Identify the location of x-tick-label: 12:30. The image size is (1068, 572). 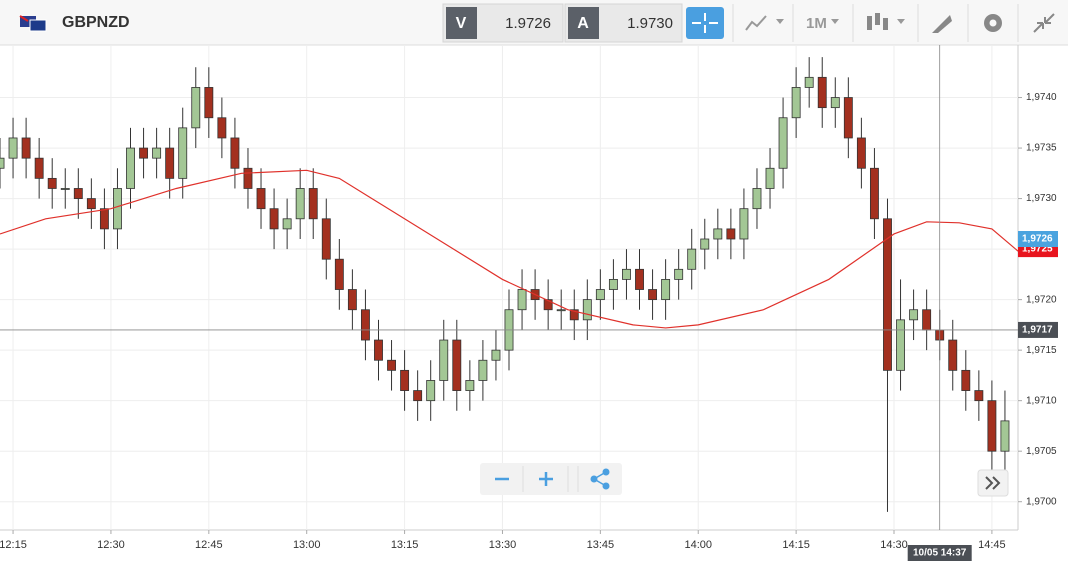
(111, 545).